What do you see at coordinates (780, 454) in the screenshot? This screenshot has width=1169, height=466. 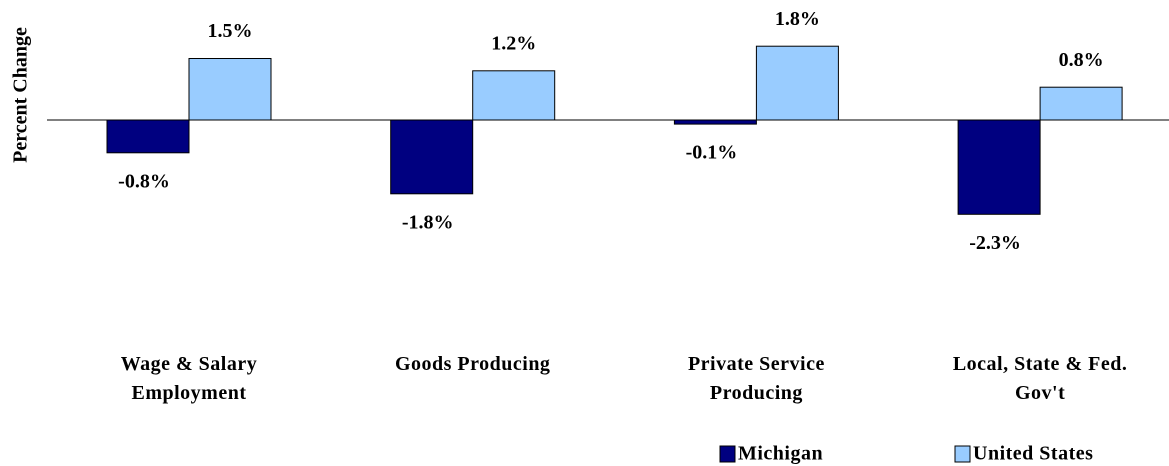 I see `legend-label: Michigan` at bounding box center [780, 454].